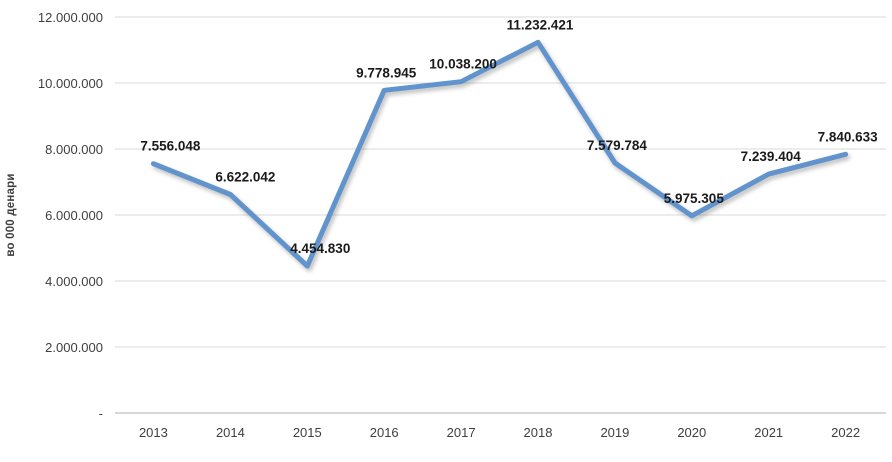 This screenshot has width=892, height=462. What do you see at coordinates (74, 347) in the screenshot?
I see `y-tick-label: 2.000.000` at bounding box center [74, 347].